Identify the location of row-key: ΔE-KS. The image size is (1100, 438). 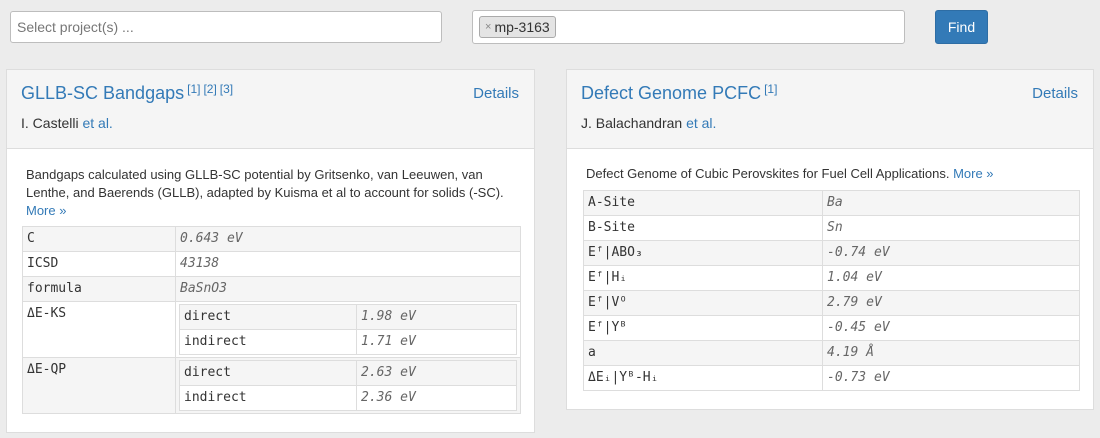
(99, 329).